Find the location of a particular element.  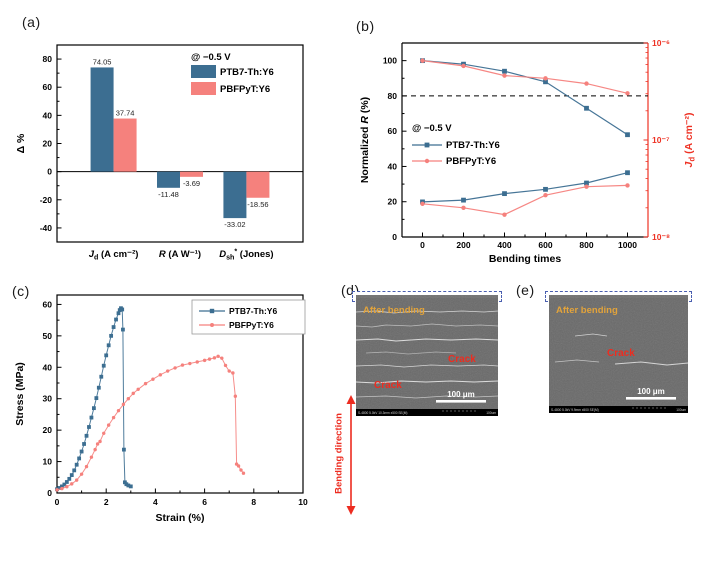

bar-series-ptb7: 74.05 -11.48 -33.02 is located at coordinates (168, 143).